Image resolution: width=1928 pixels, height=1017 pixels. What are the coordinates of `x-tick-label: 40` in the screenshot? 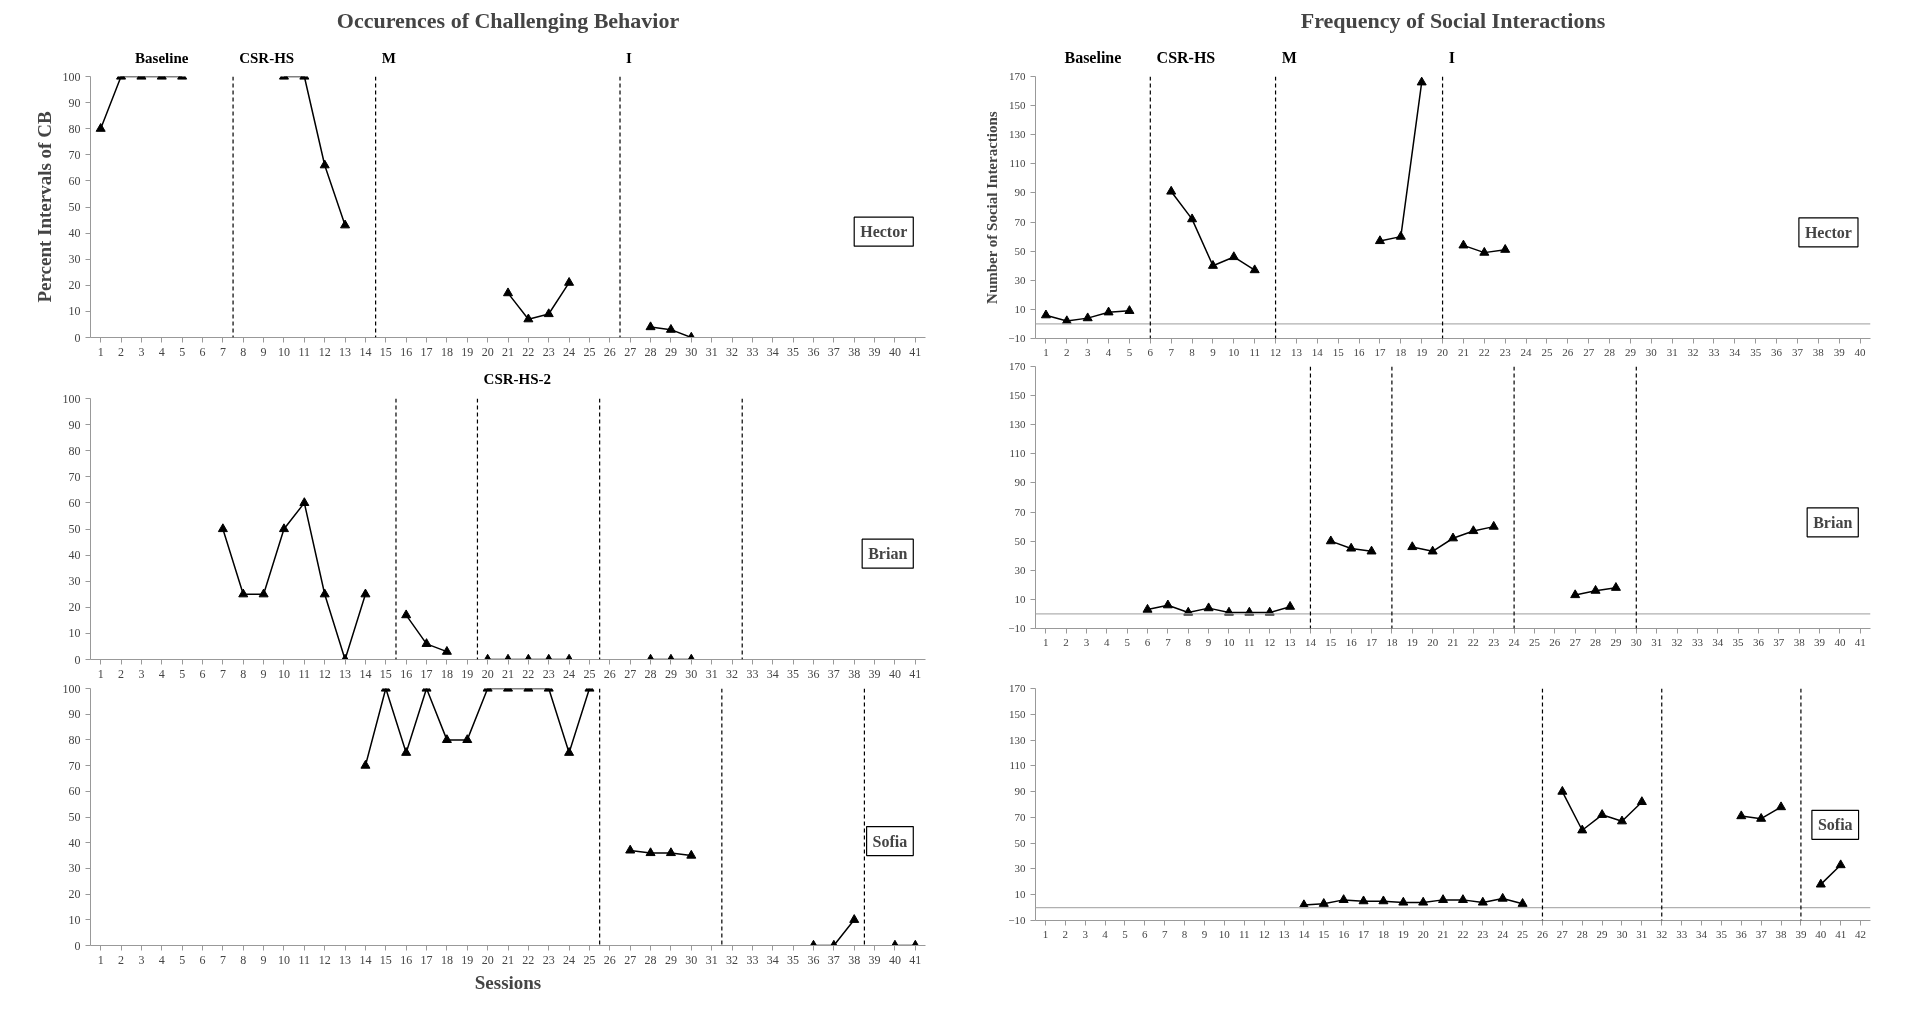 It's located at (1840, 641).